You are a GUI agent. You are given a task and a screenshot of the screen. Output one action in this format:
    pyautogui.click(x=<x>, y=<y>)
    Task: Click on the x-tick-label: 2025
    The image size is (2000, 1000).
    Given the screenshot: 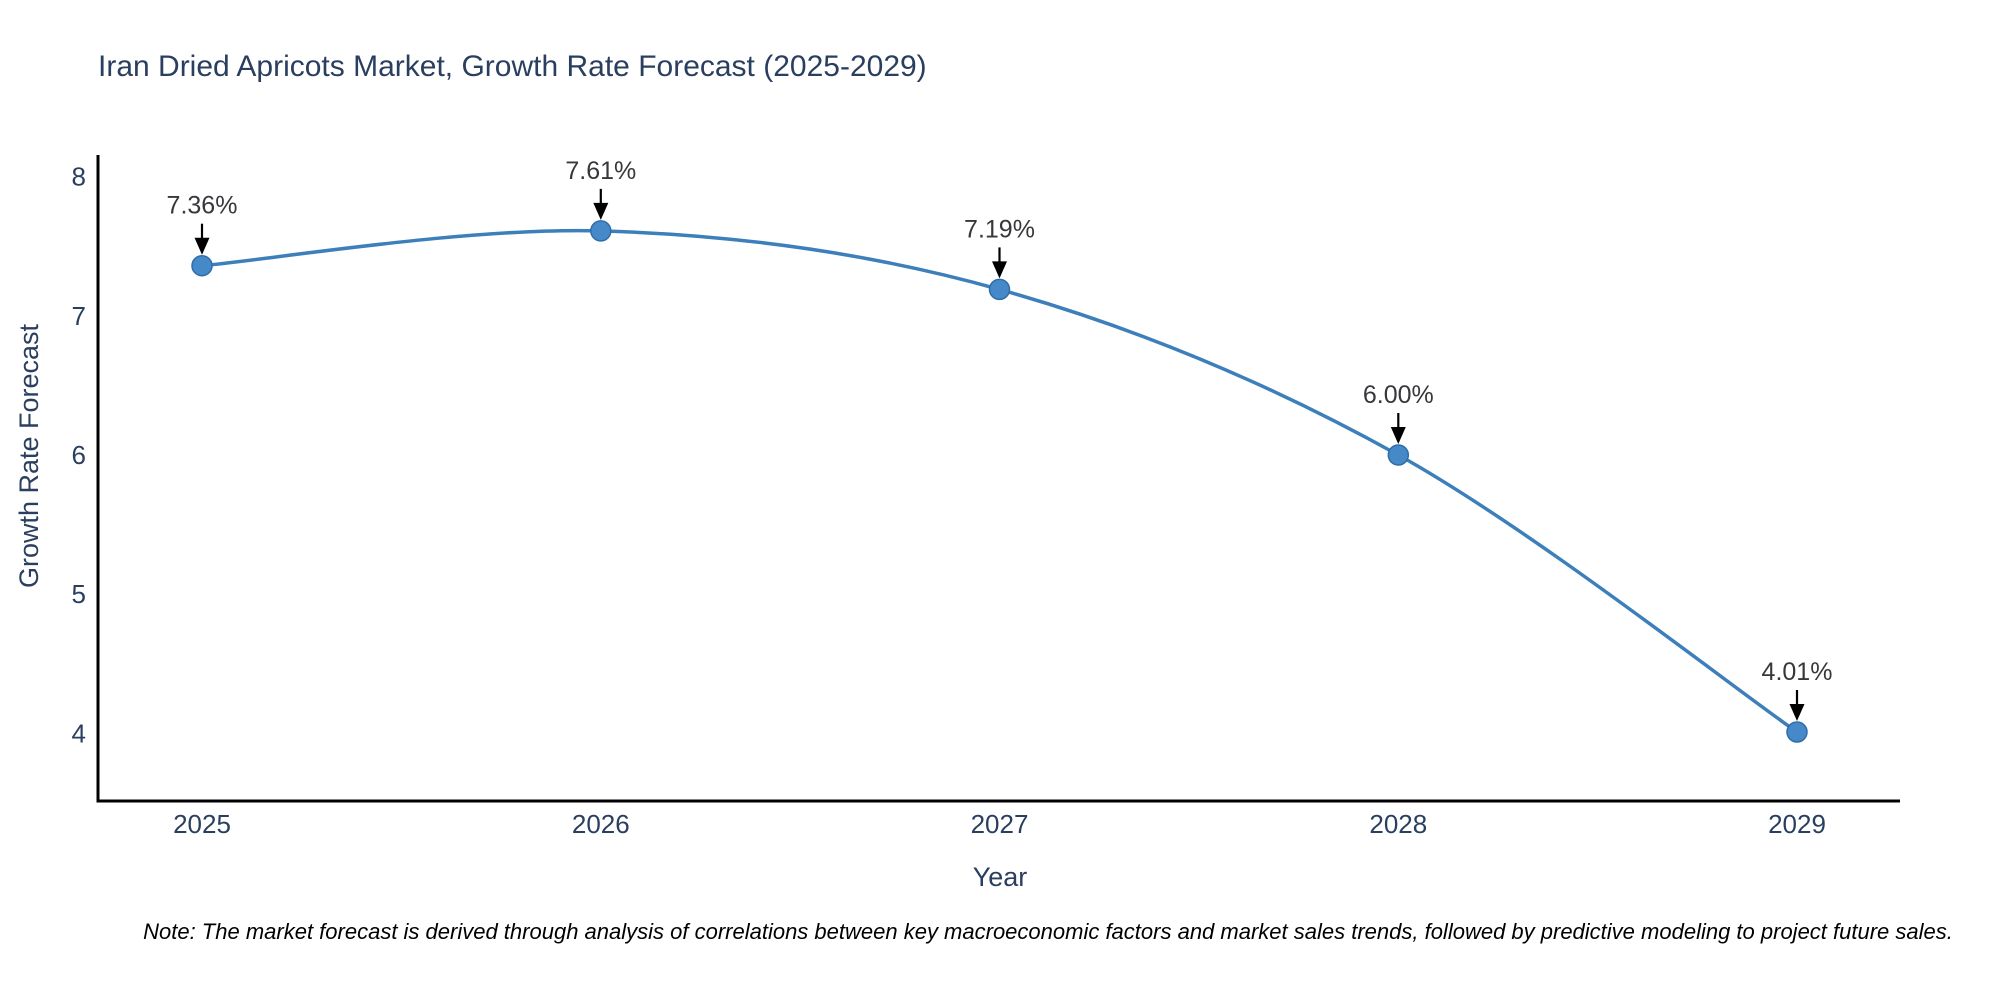 What is the action you would take?
    pyautogui.click(x=202, y=824)
    